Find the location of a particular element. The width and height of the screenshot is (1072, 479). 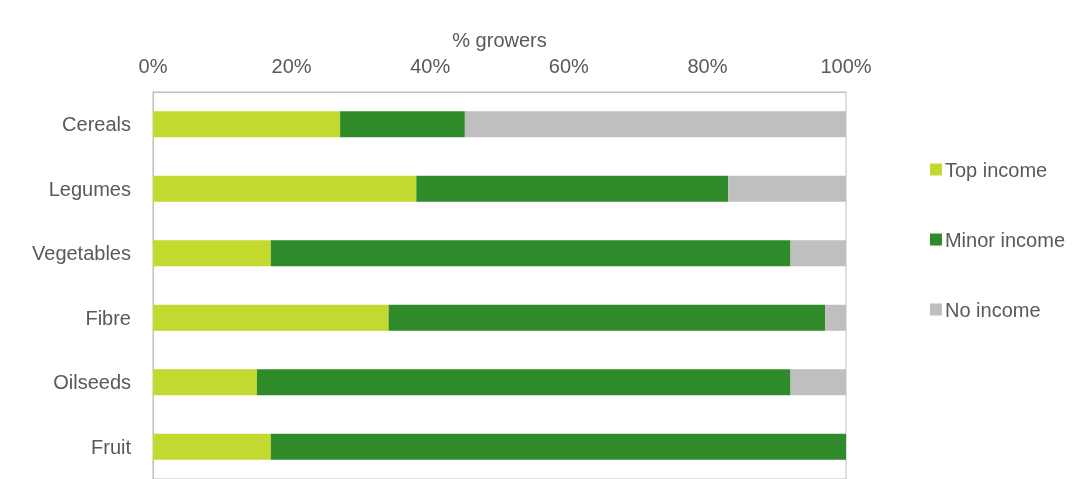

y-tick-label: Oilseeds is located at coordinates (92, 382).